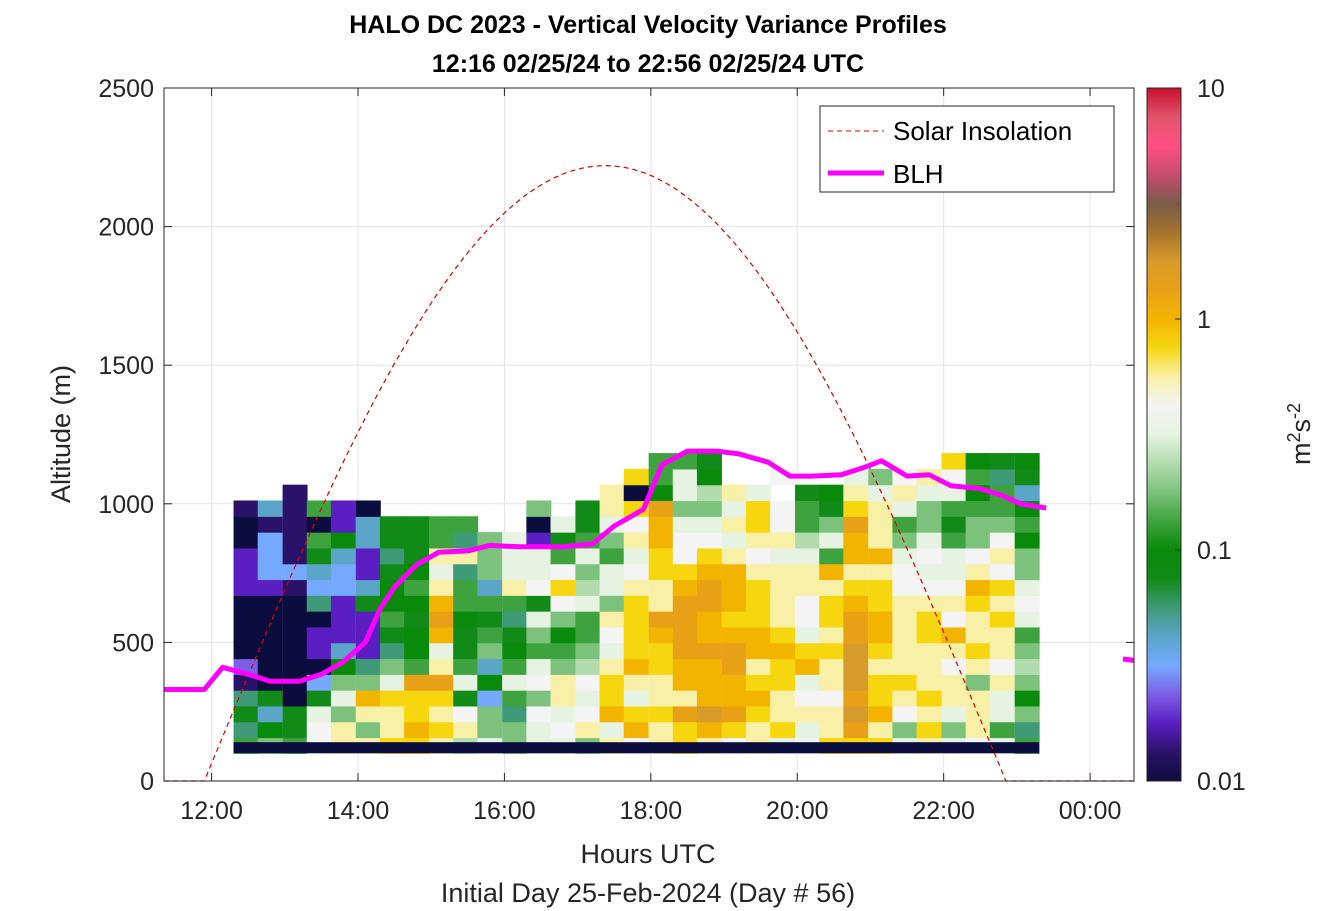 The height and width of the screenshot is (911, 1343). Describe the element at coordinates (1164, 434) in the screenshot. I see `colorbar` at that location.